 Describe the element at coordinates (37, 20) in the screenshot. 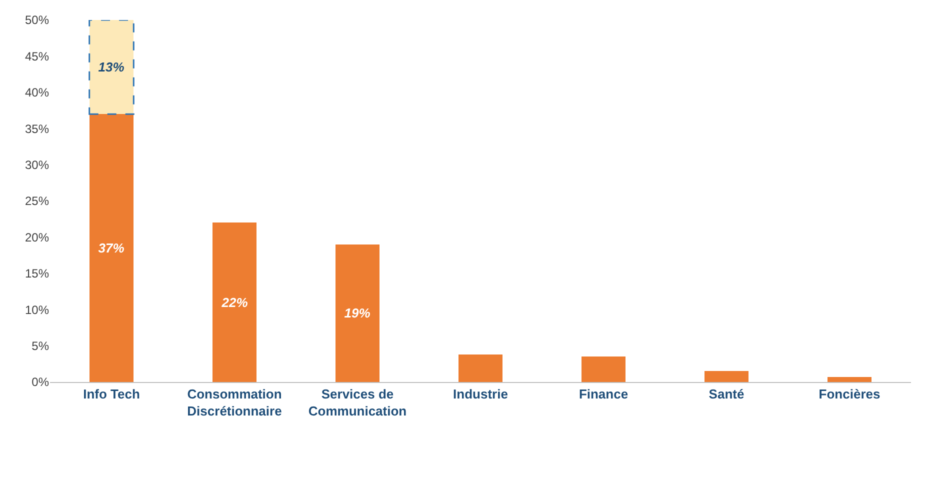

I see `y-tick-label: 50%` at that location.